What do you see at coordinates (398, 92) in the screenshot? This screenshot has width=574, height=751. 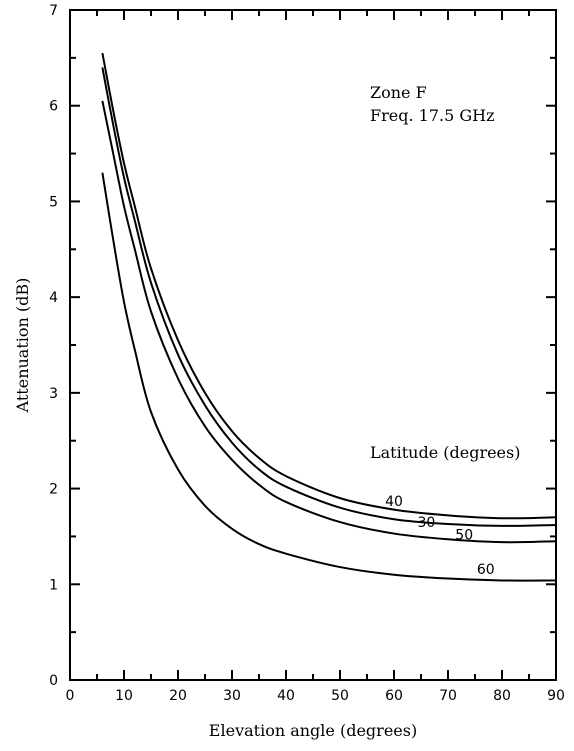 I see `annotation-zone: Zone F` at bounding box center [398, 92].